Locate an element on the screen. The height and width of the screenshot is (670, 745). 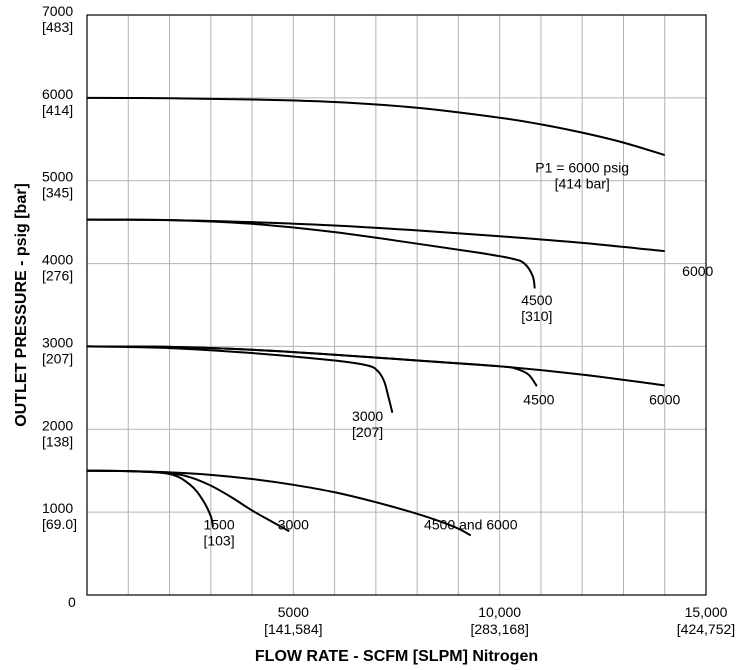
y-tick-label: 6000 is located at coordinates (57, 94).